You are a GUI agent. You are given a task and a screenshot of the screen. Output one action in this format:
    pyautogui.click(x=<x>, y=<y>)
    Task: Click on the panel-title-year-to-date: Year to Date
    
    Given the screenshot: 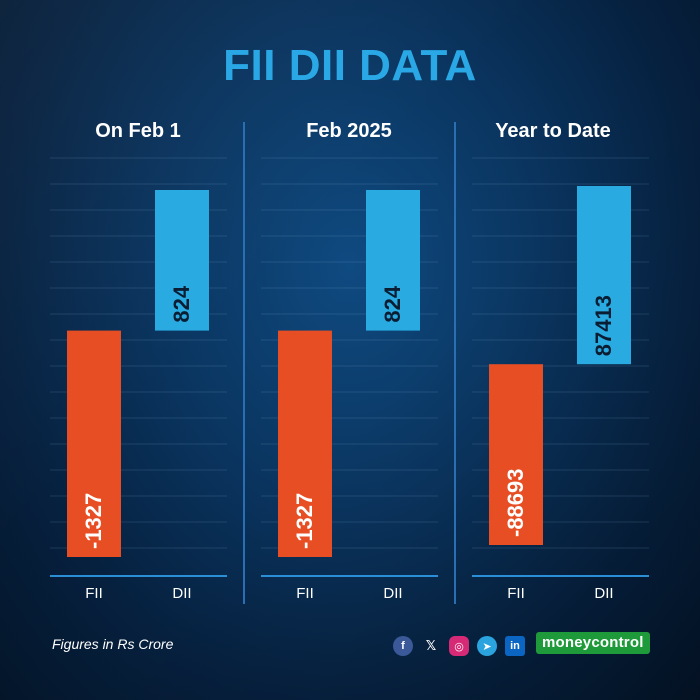 What is the action you would take?
    pyautogui.click(x=553, y=131)
    